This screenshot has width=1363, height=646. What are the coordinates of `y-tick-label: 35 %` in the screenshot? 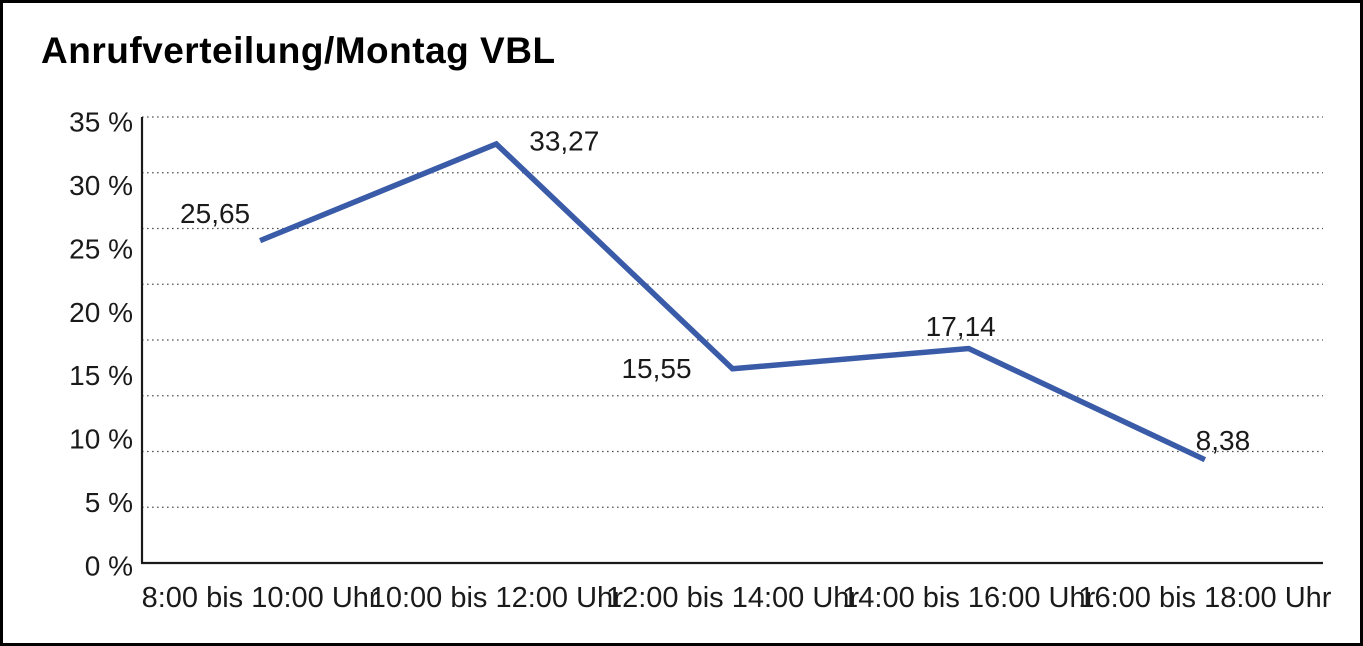 It's located at (101, 122).